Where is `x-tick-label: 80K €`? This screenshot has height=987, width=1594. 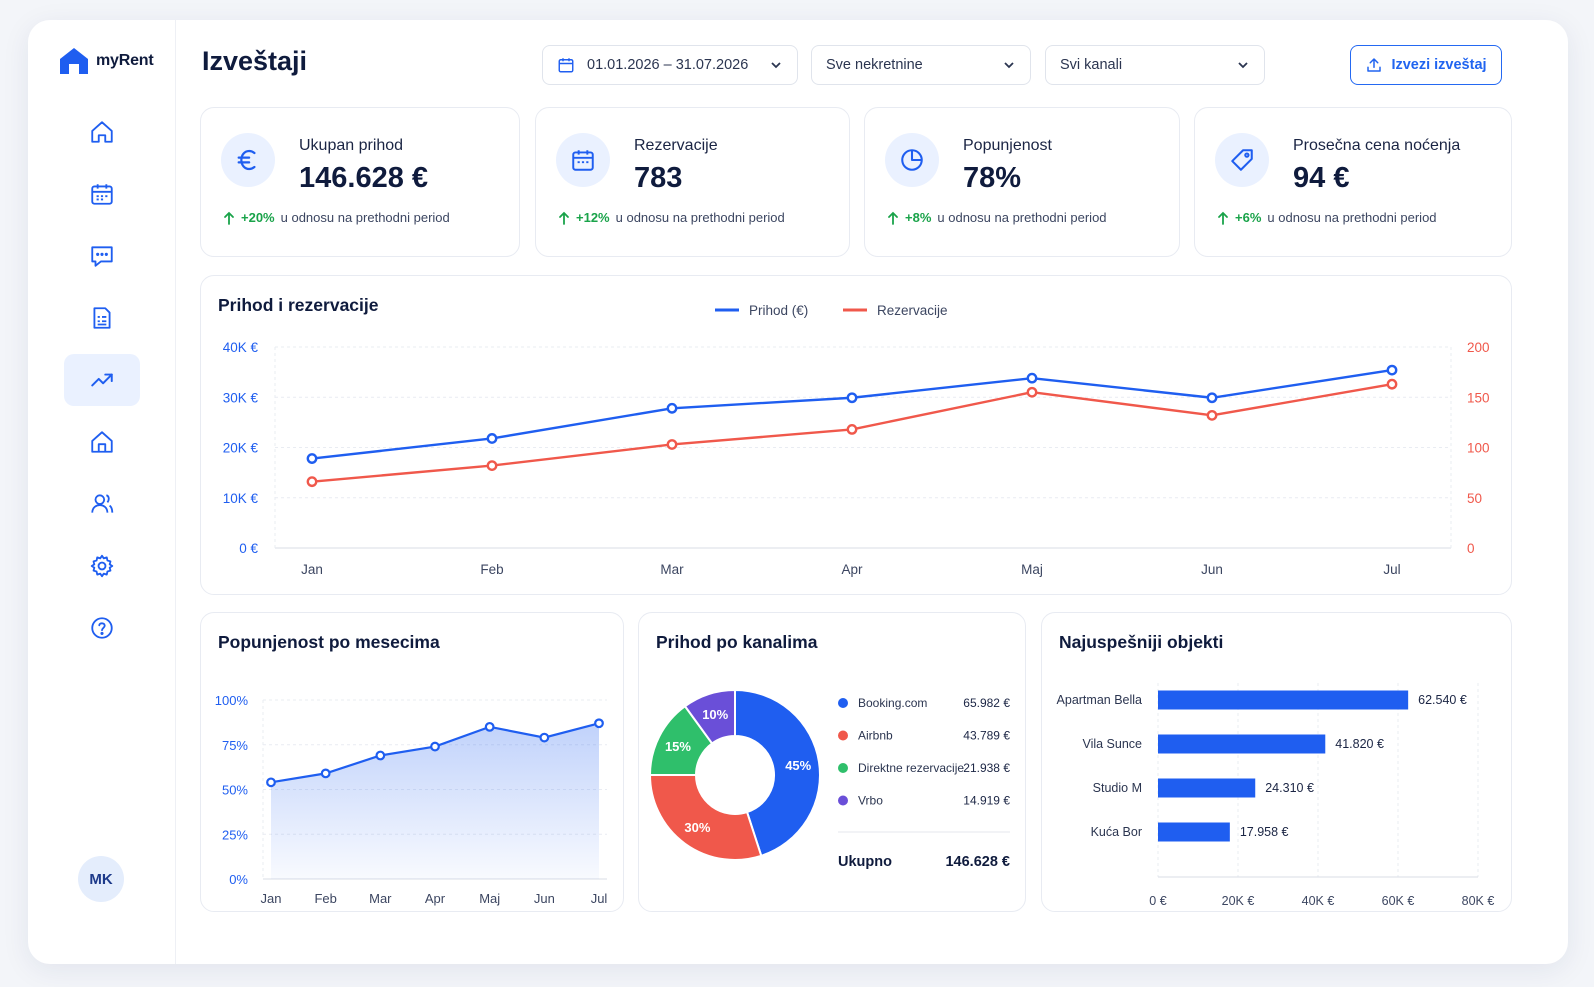
x-tick-label: 80K € is located at coordinates (1478, 901).